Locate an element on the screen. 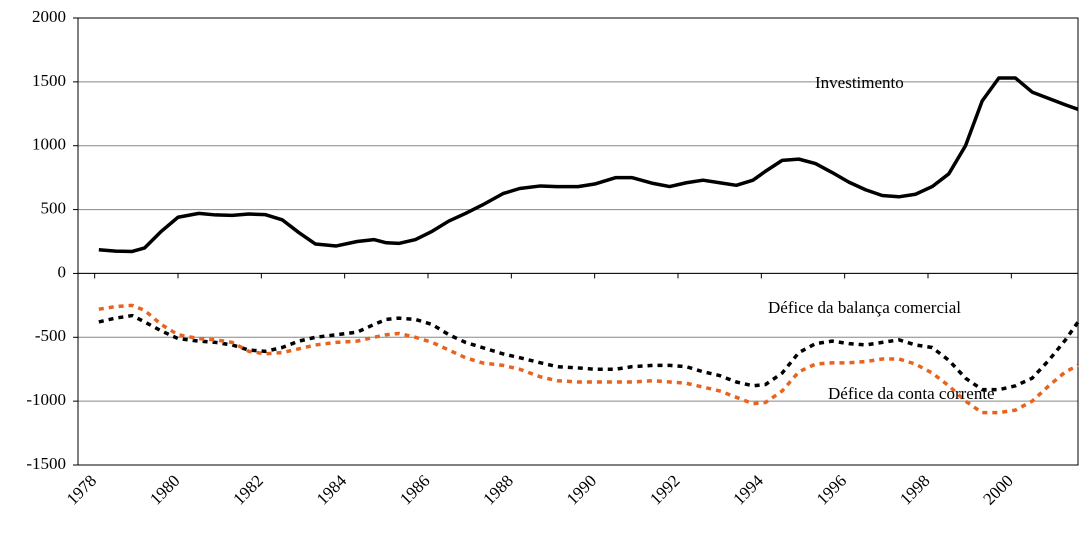 The width and height of the screenshot is (1088, 536). y-tick-label: -500 is located at coordinates (50, 335).